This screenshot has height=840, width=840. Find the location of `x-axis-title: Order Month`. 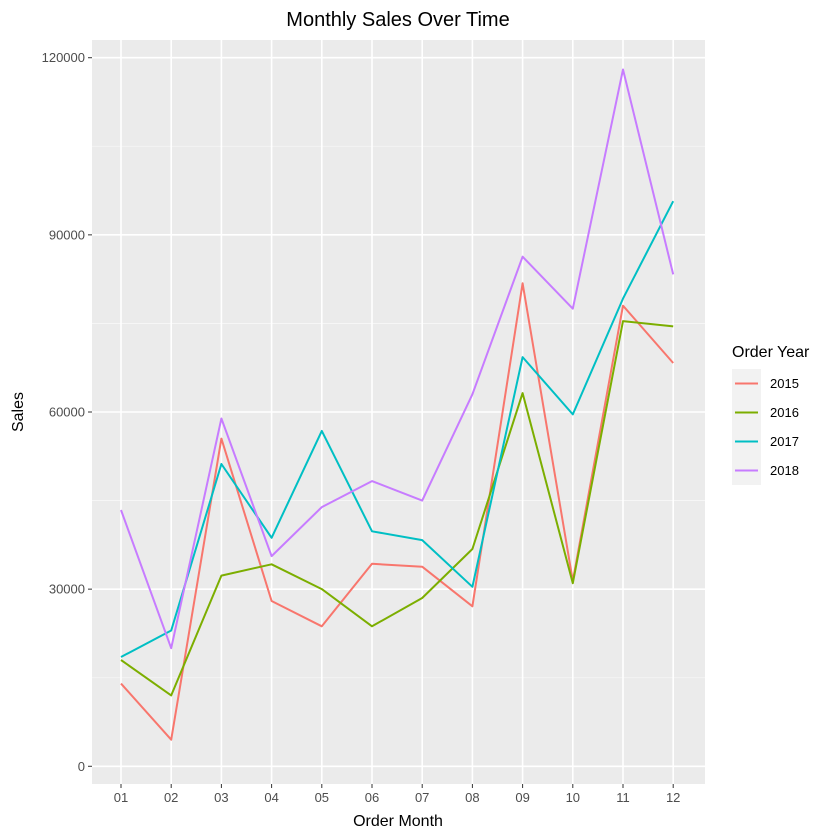

x-axis-title: Order Month is located at coordinates (398, 821).